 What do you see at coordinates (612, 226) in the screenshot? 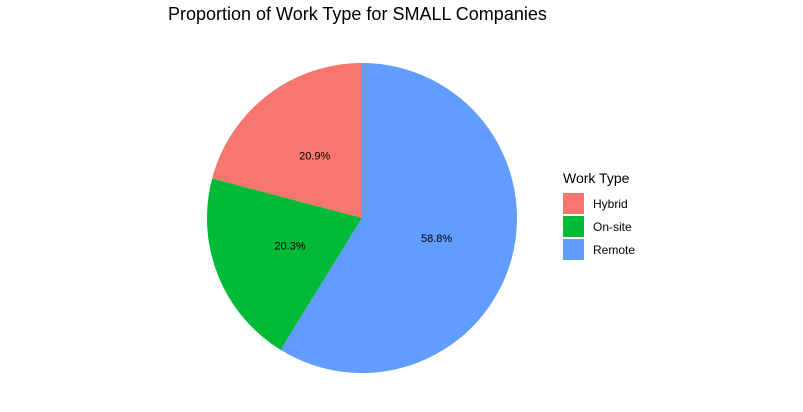
I see `legend-label-on-site: On-site` at bounding box center [612, 226].